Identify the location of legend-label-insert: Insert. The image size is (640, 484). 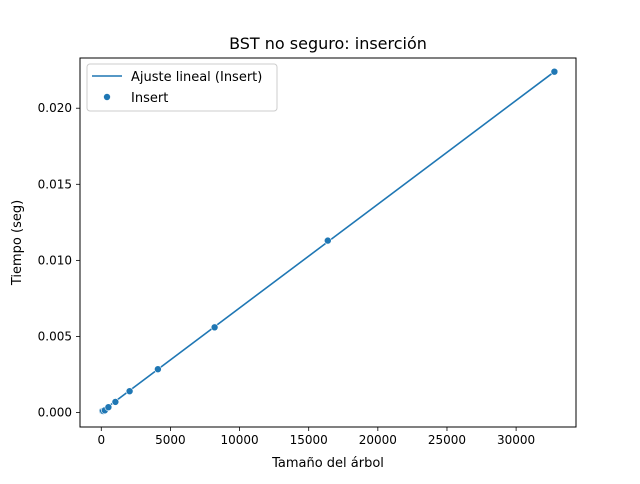
(149, 98).